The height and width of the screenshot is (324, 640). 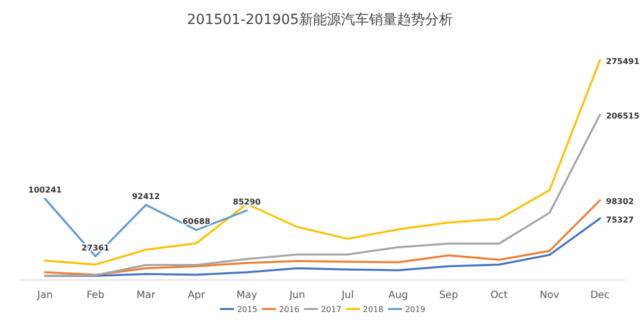 What do you see at coordinates (620, 219) in the screenshot?
I see `data-label: 75327` at bounding box center [620, 219].